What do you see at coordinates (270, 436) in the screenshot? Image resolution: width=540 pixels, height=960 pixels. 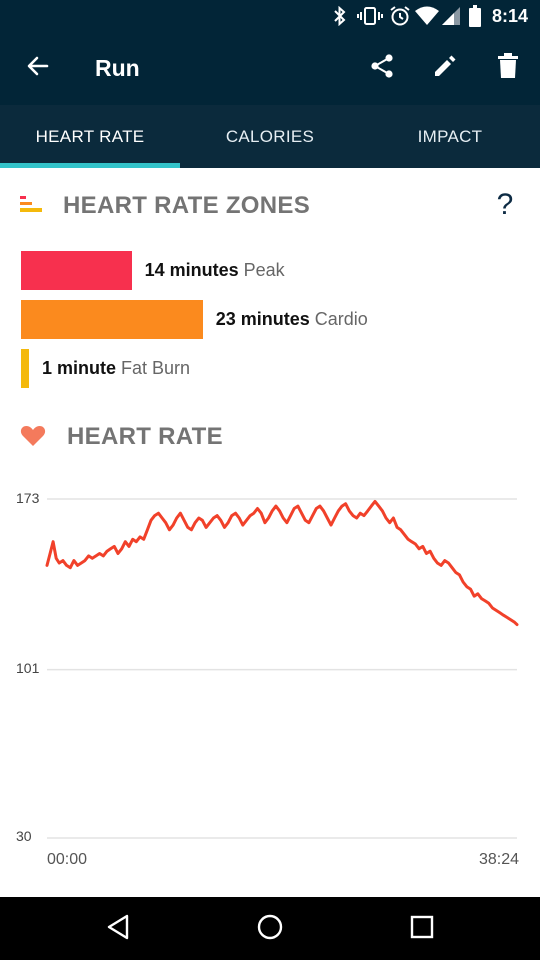 I see `heart-rate-section-header: HEART RATE` at bounding box center [270, 436].